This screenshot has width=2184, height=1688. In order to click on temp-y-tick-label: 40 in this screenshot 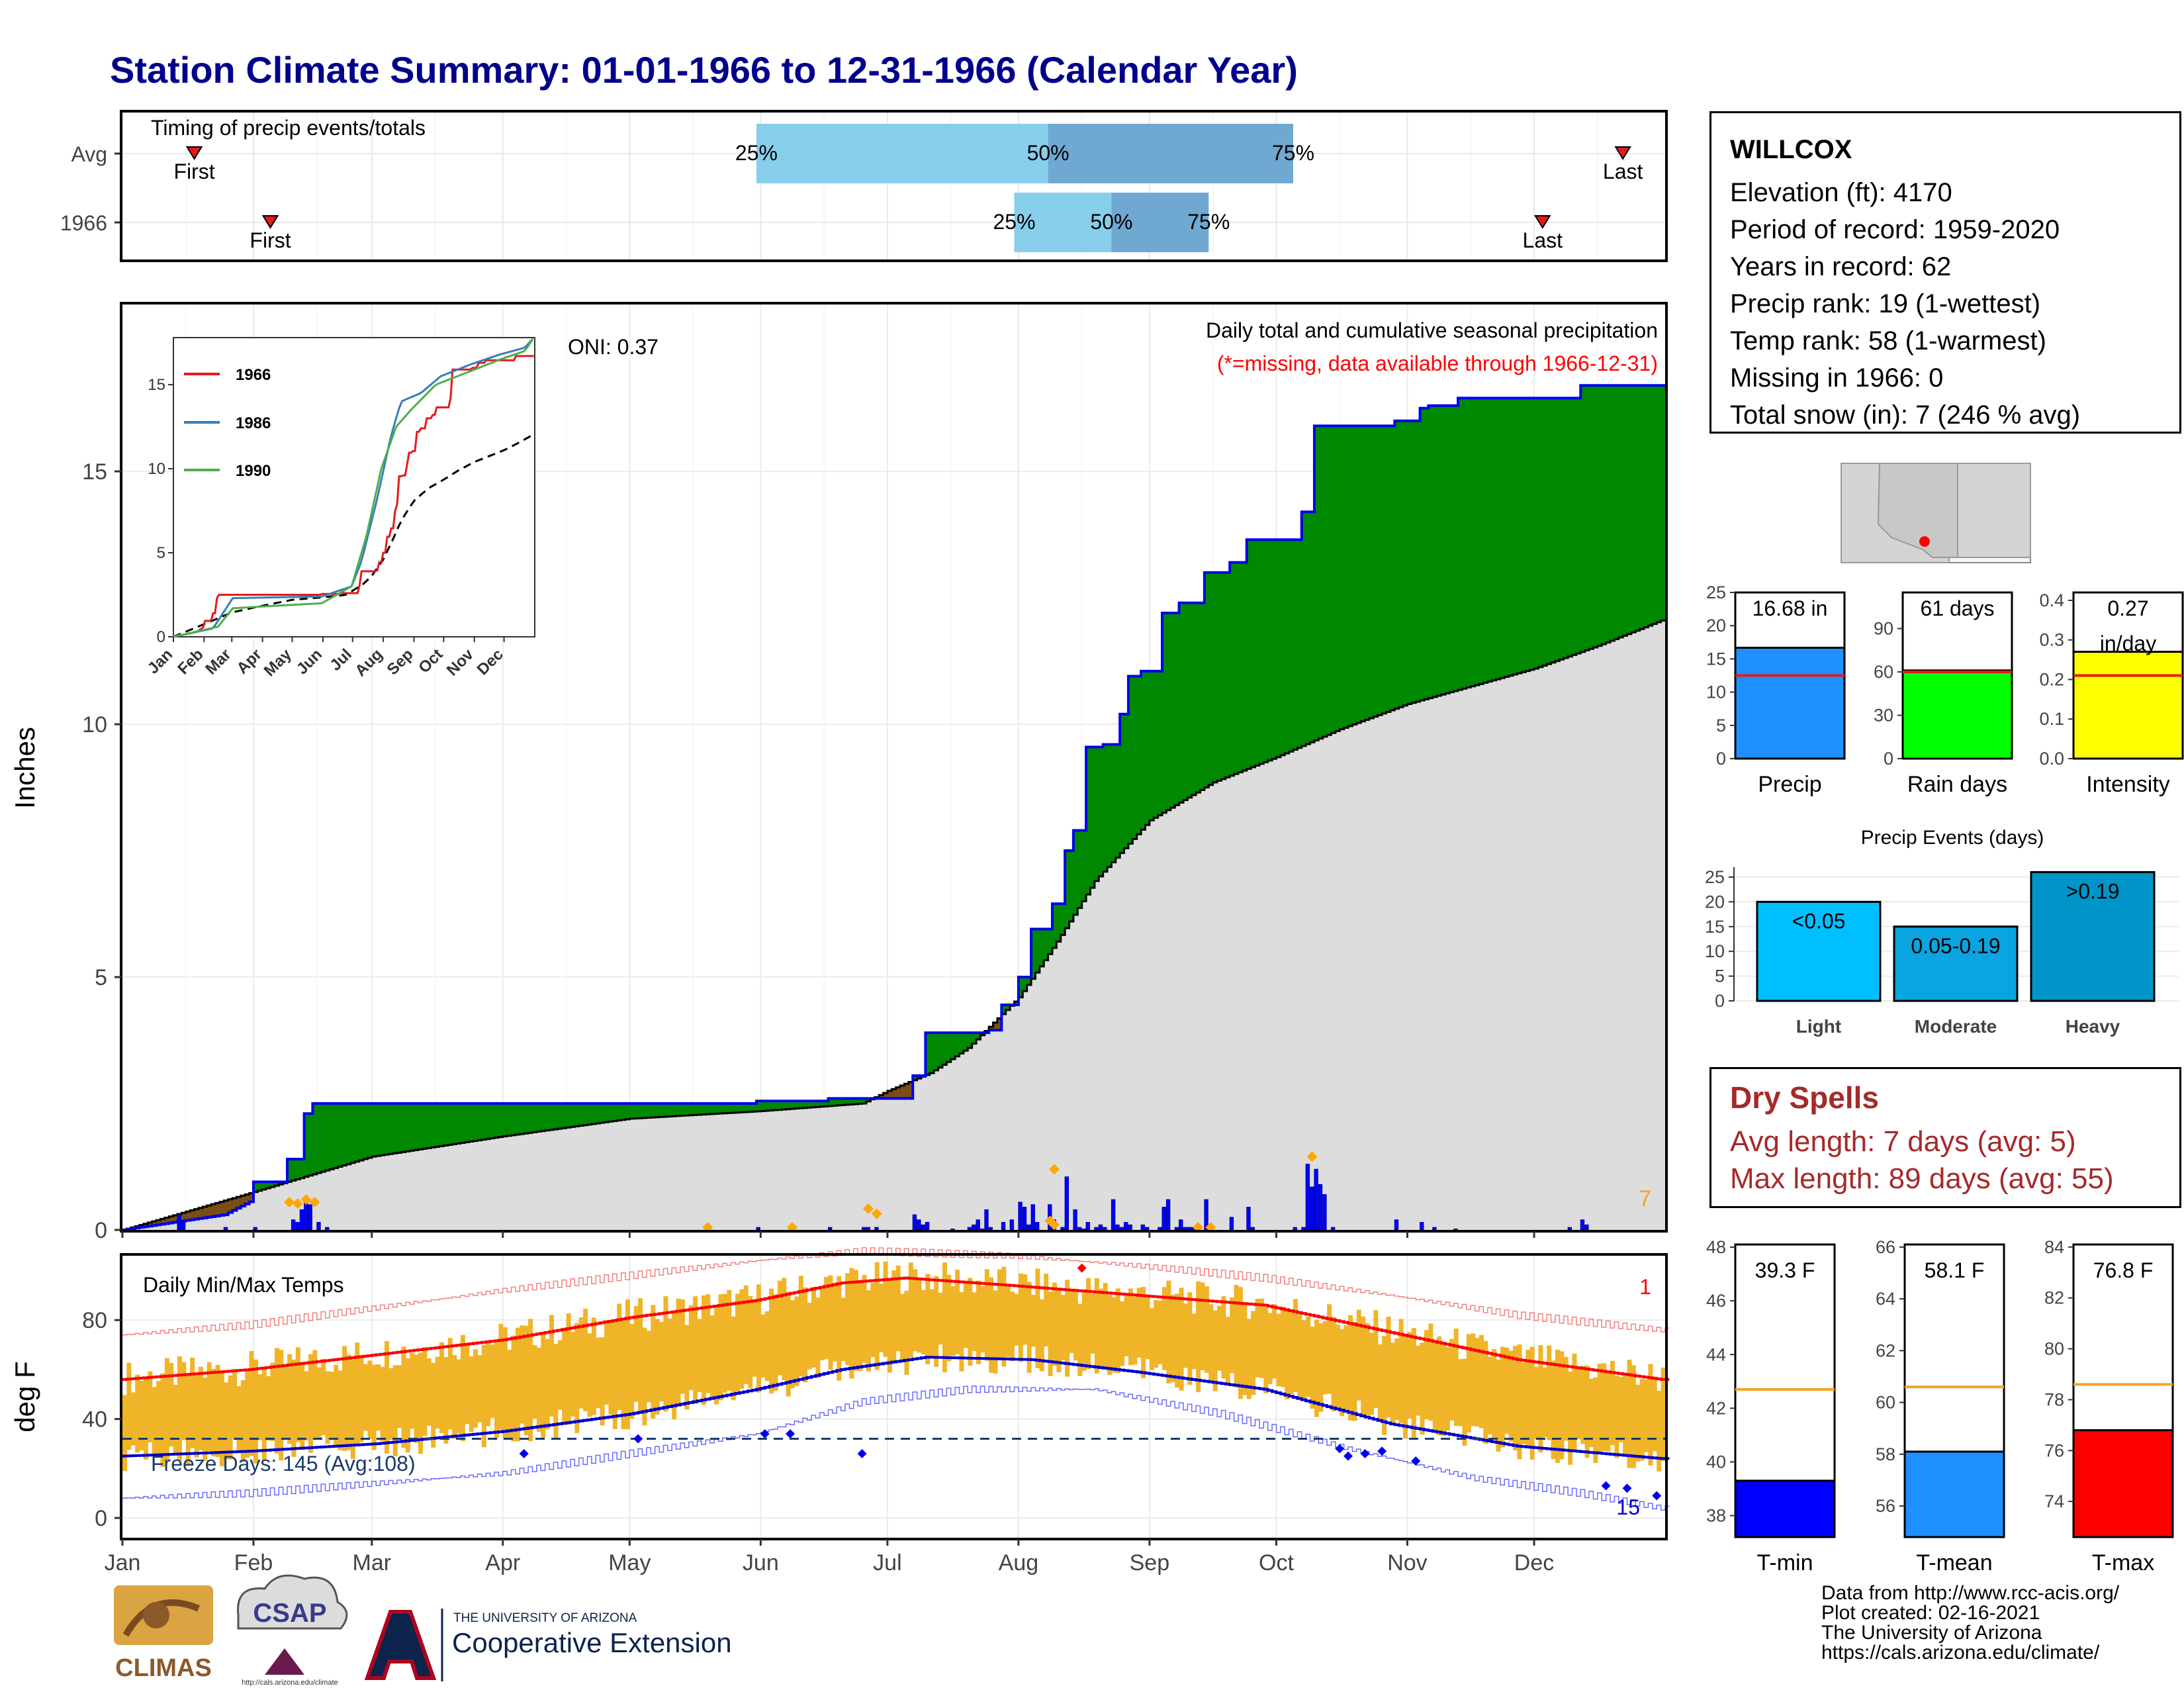, I will do `click(95, 1419)`.